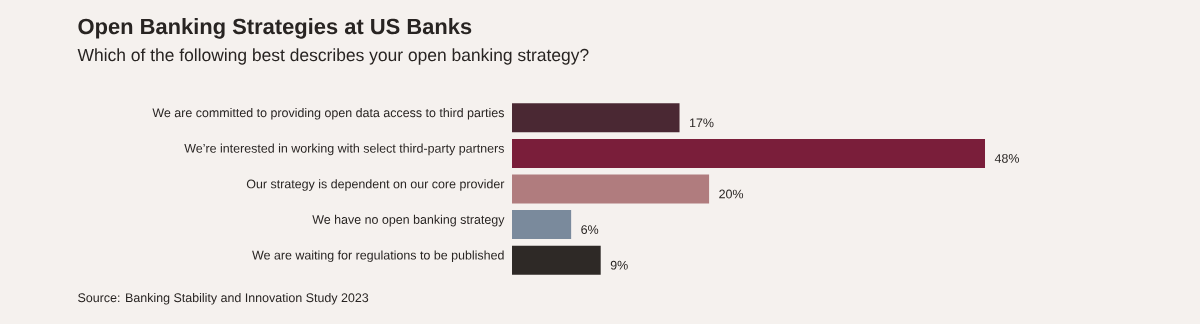 The height and width of the screenshot is (324, 1200). I want to click on data-label: 48%, so click(1006, 158).